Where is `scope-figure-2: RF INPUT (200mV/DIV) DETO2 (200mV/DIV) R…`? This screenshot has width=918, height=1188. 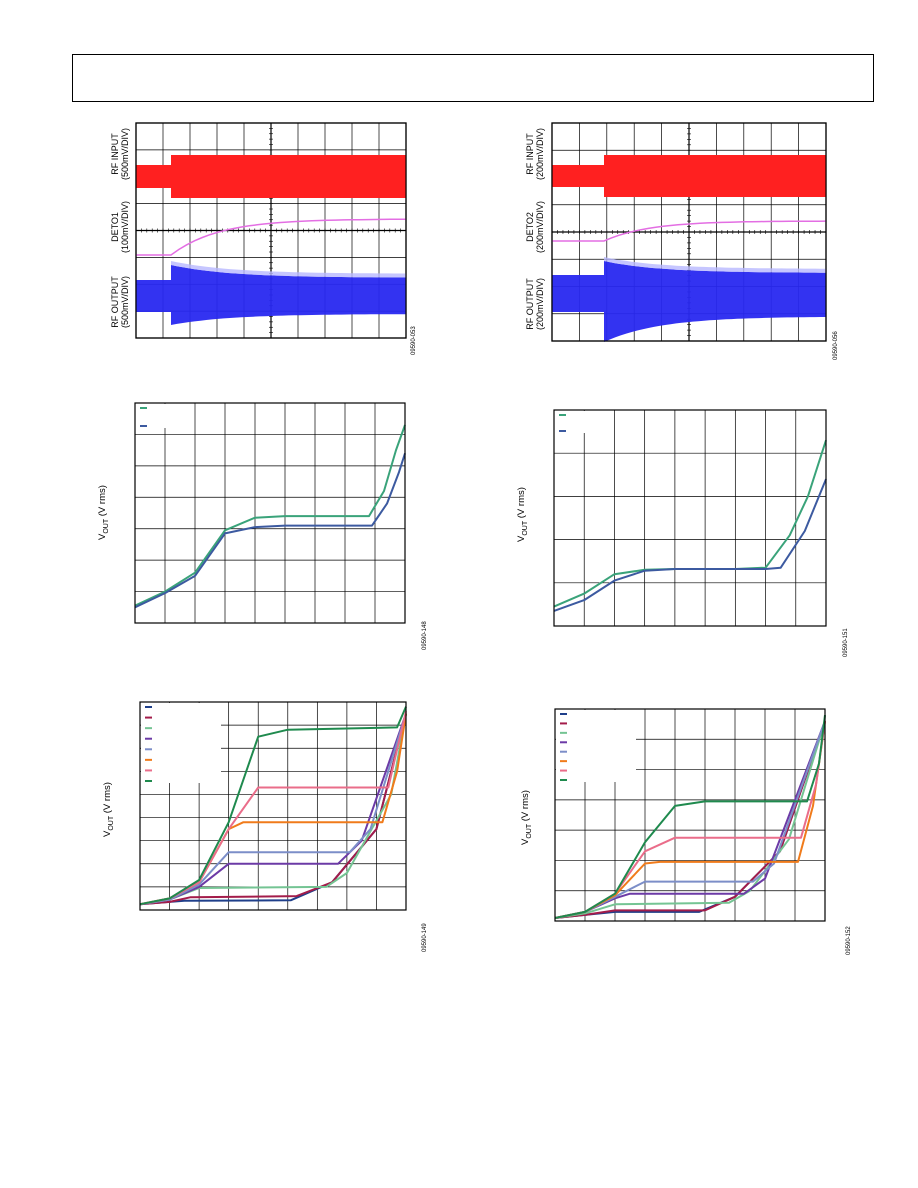 scope-figure-2: RF INPUT (200mV/DIV) DETO2 (200mV/DIV) R… is located at coordinates (680, 245).